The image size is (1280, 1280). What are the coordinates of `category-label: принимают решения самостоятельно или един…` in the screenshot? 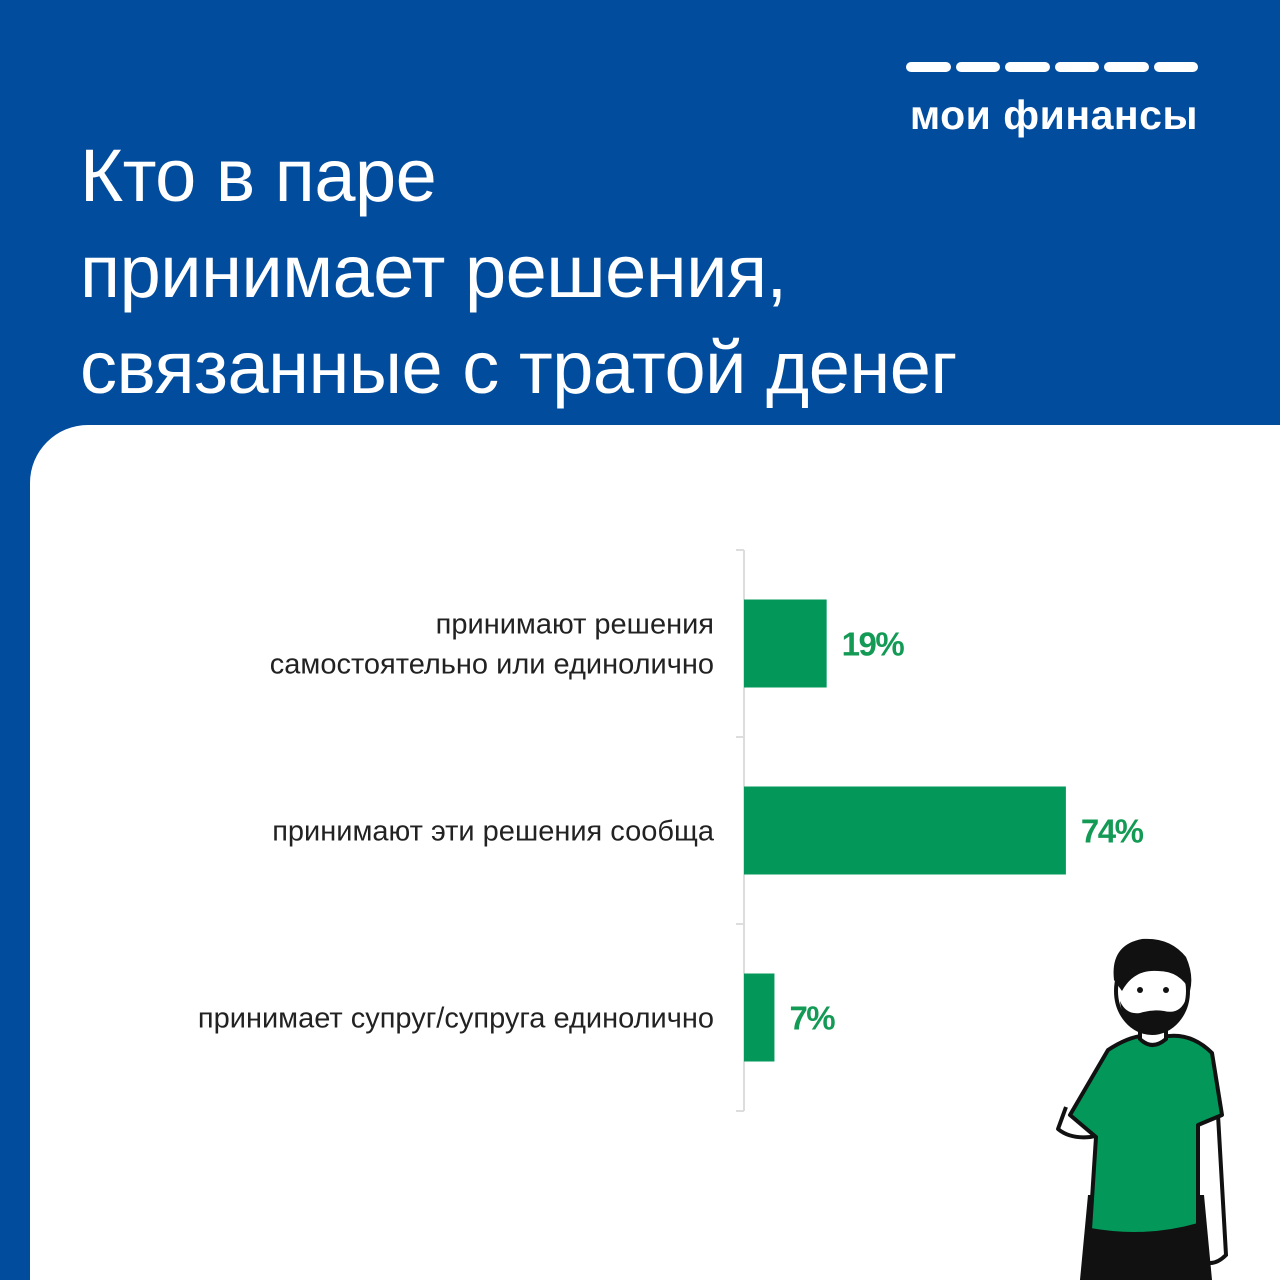 It's located at (492, 645).